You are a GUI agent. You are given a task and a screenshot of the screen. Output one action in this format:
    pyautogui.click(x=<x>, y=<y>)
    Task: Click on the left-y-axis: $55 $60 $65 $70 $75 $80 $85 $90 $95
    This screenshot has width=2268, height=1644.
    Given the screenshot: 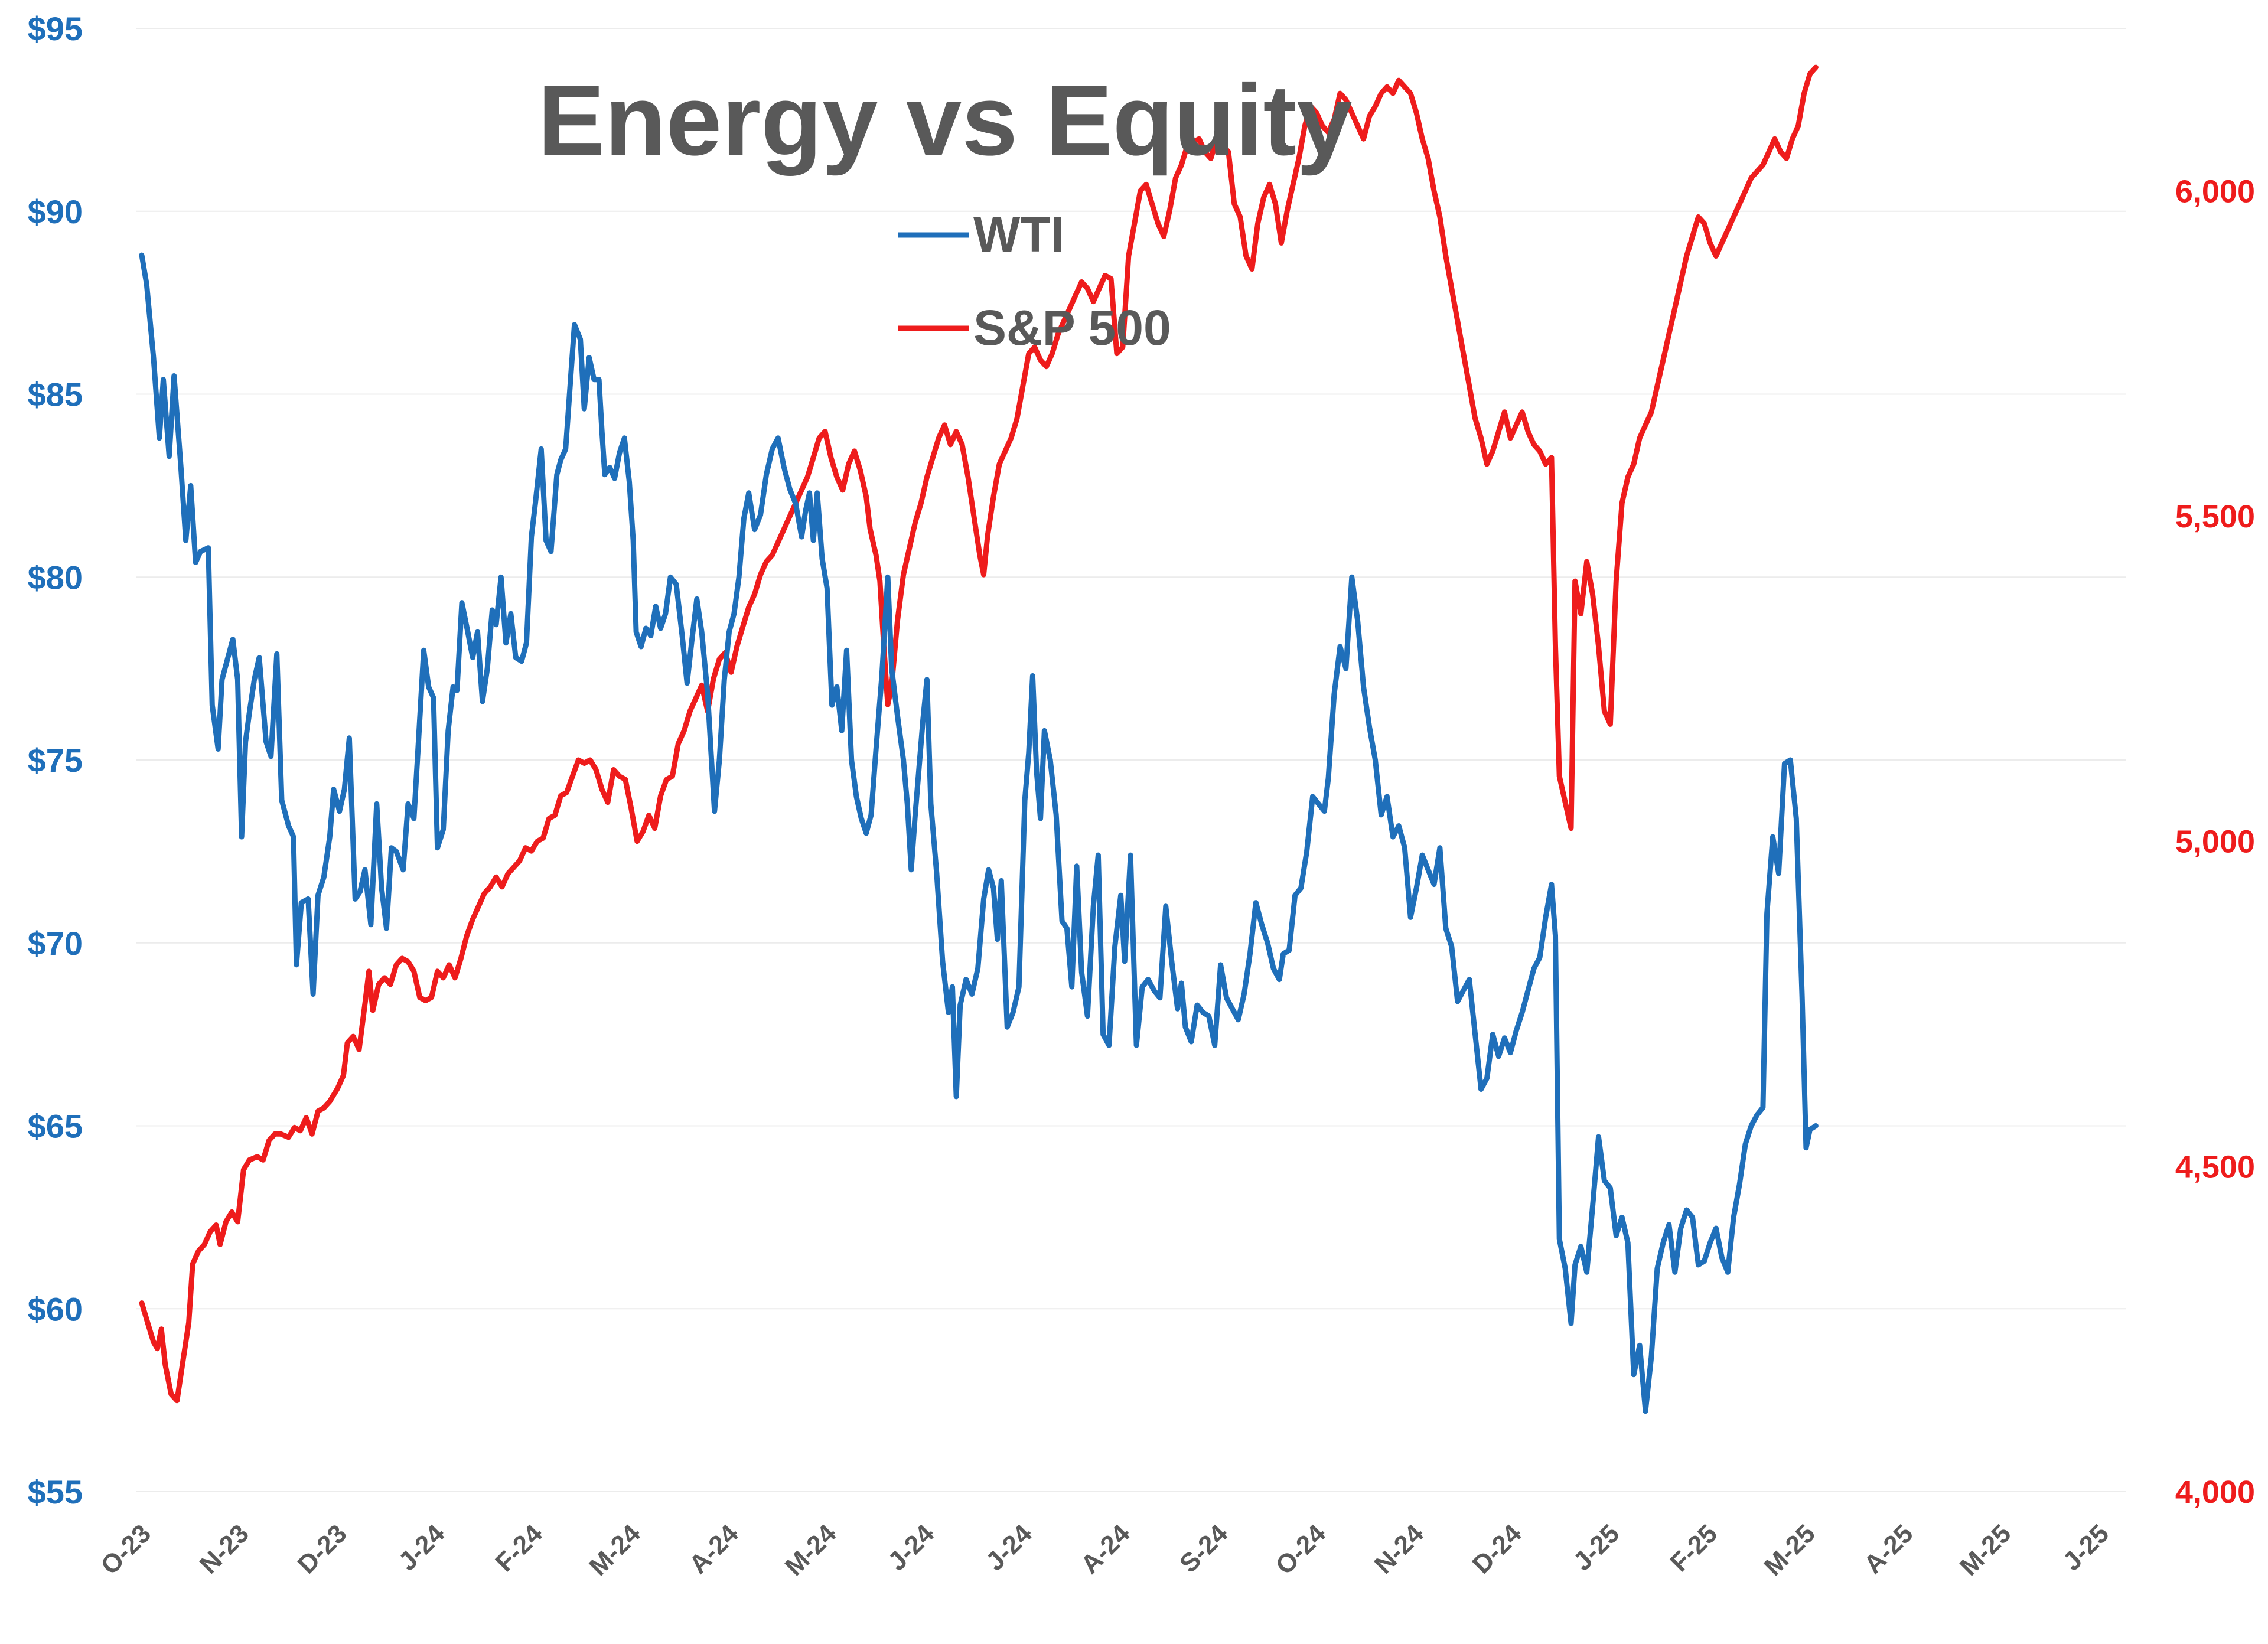 What is the action you would take?
    pyautogui.click(x=55, y=760)
    